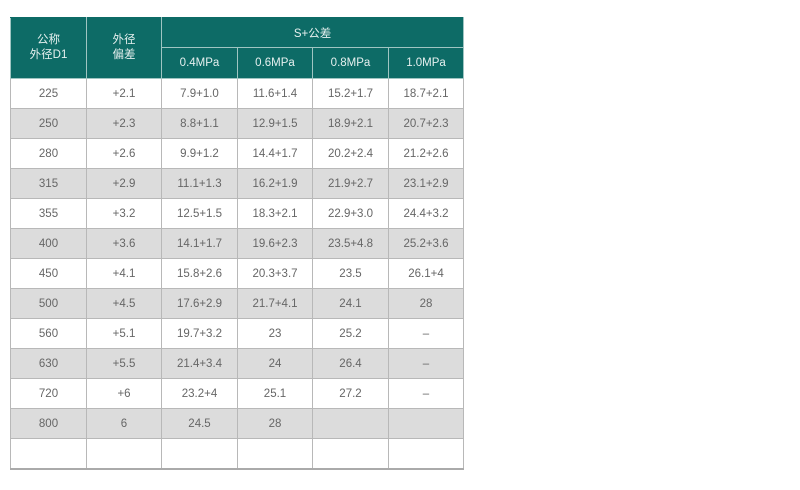 This screenshot has height=490, width=800. What do you see at coordinates (275, 393) in the screenshot?
I see `table-cell: 25.1` at bounding box center [275, 393].